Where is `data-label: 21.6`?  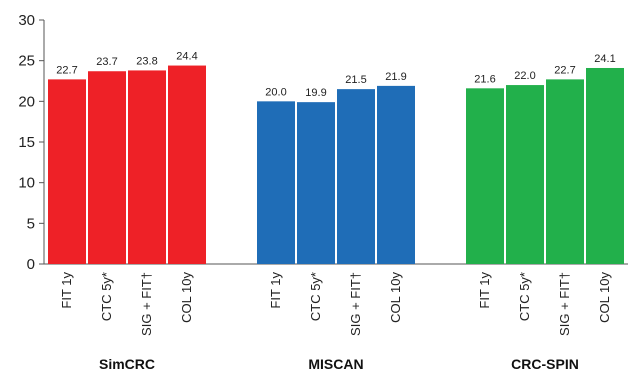 data-label: 21.6 is located at coordinates (484, 79).